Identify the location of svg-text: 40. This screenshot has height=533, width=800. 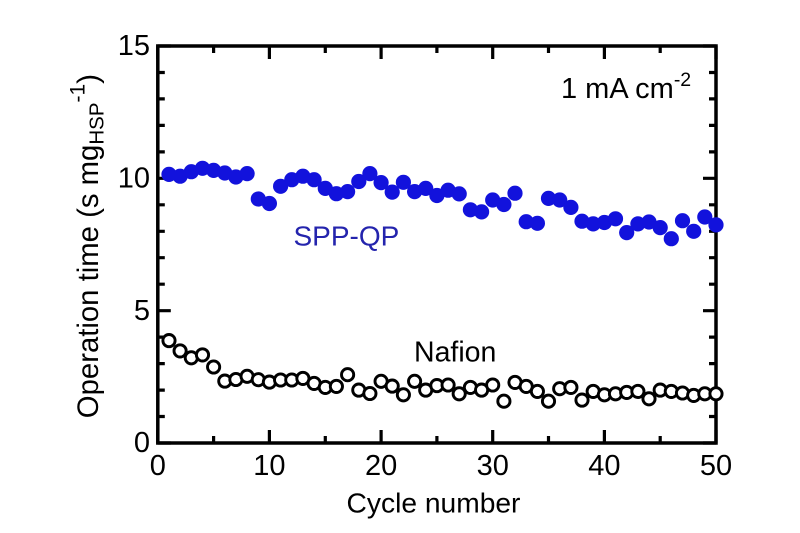
(604, 466).